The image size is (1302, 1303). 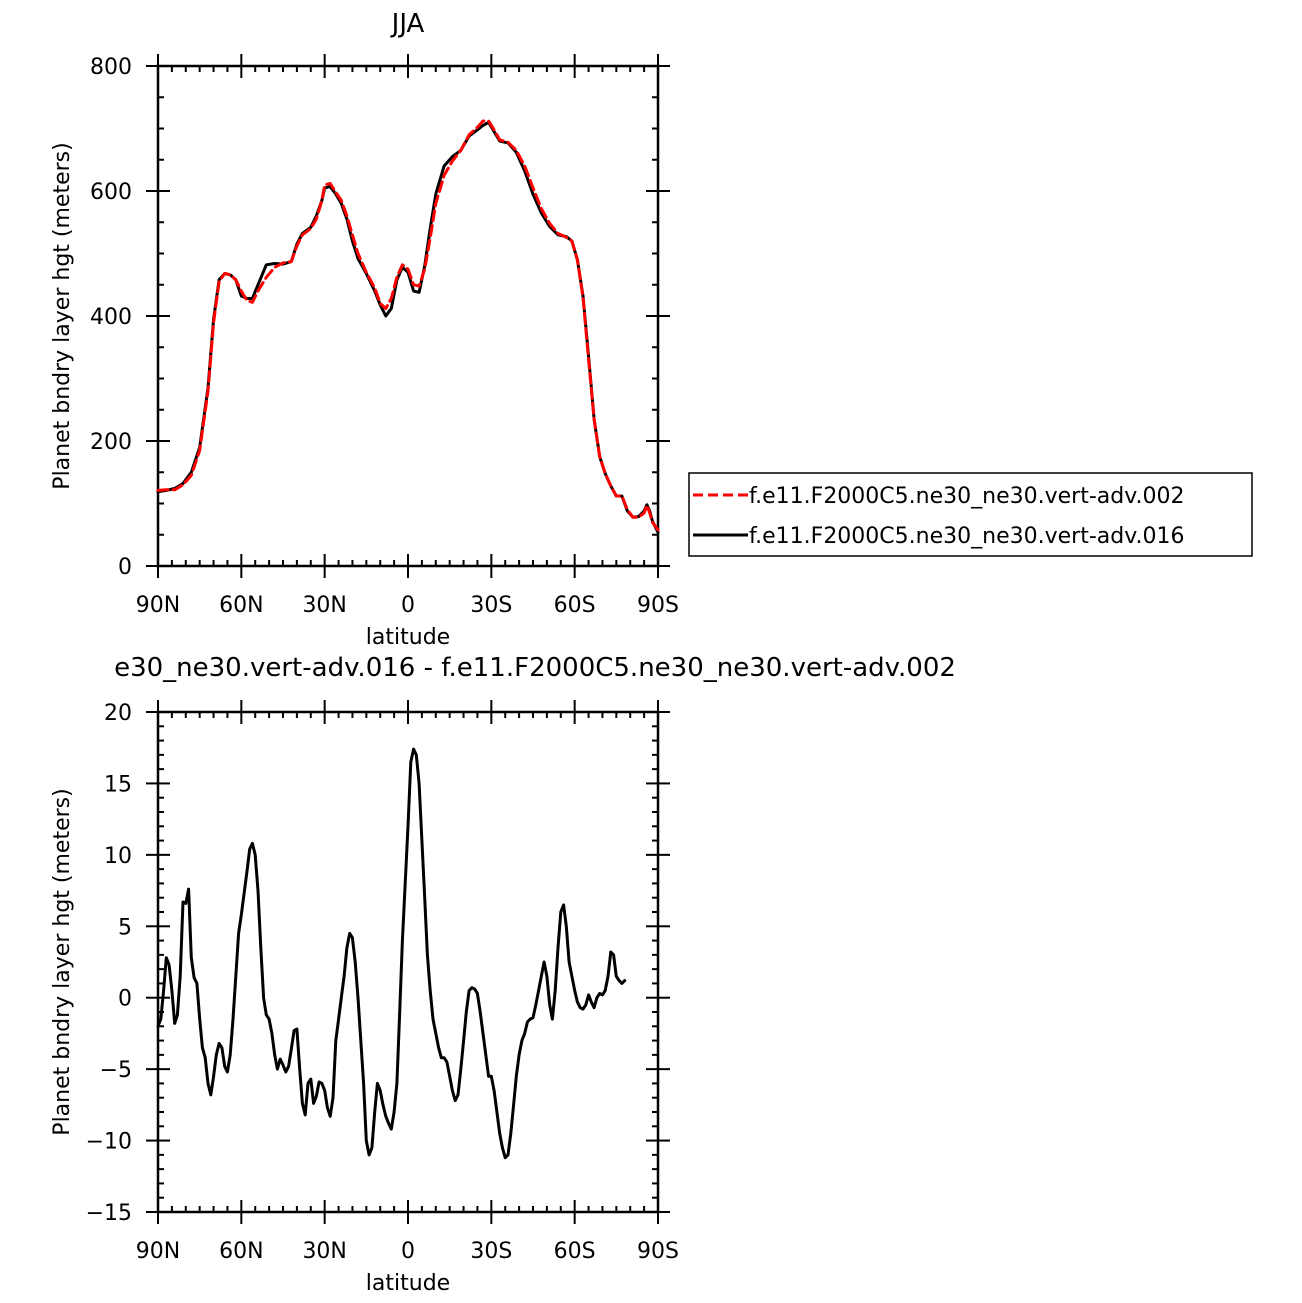 I want to click on bottom-y-tick-label: 5, so click(x=125, y=927).